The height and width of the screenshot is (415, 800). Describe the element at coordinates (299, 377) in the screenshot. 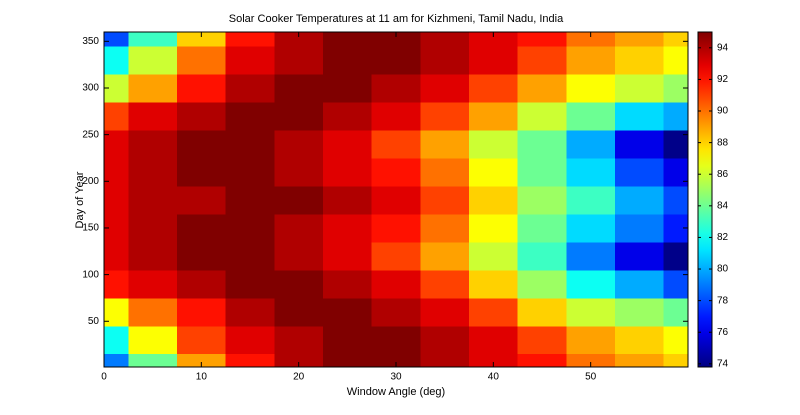

I see `x-tick-label: 20` at that location.